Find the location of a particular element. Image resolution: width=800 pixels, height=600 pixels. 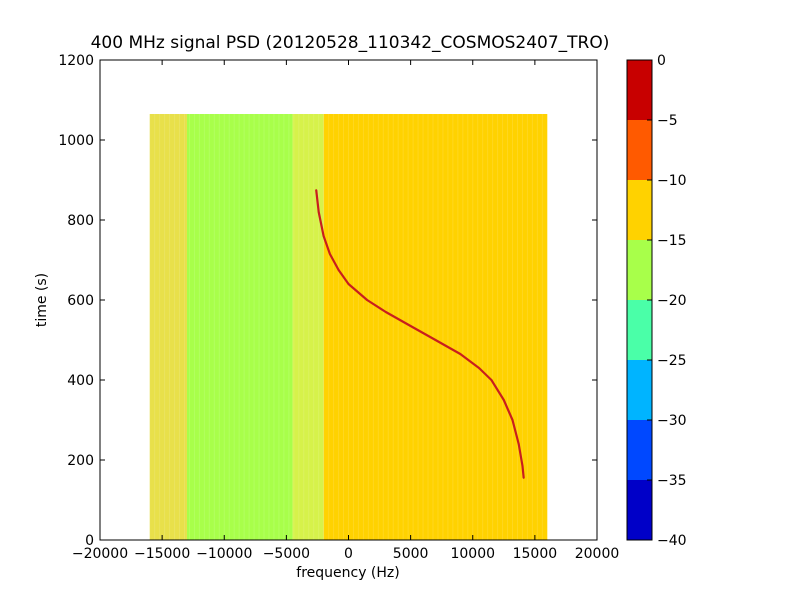

colorbar-tick-label: −10 is located at coordinates (672, 181).